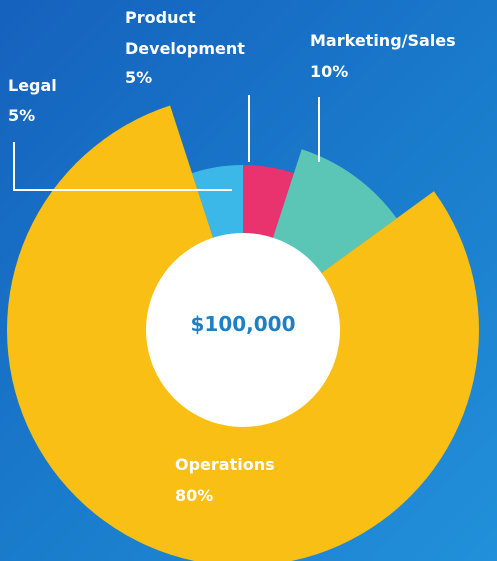 The height and width of the screenshot is (561, 497). I want to click on slice-name: Legal, so click(32, 85).